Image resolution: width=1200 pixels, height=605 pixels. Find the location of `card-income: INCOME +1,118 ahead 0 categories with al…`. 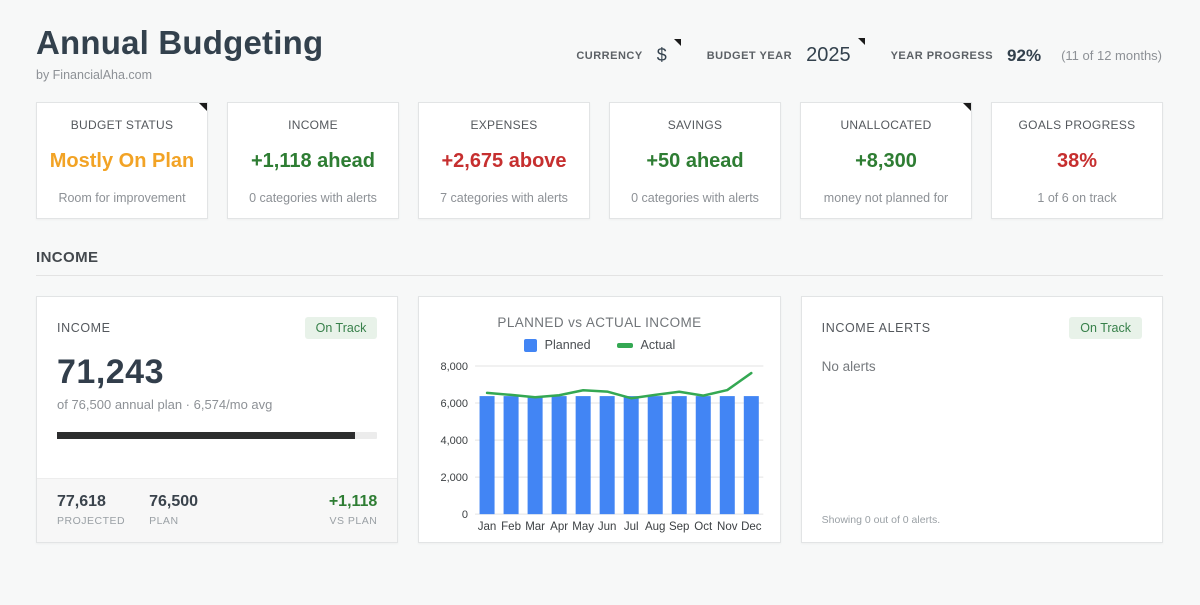

card-income: INCOME +1,118 ahead 0 categories with al… is located at coordinates (313, 160).